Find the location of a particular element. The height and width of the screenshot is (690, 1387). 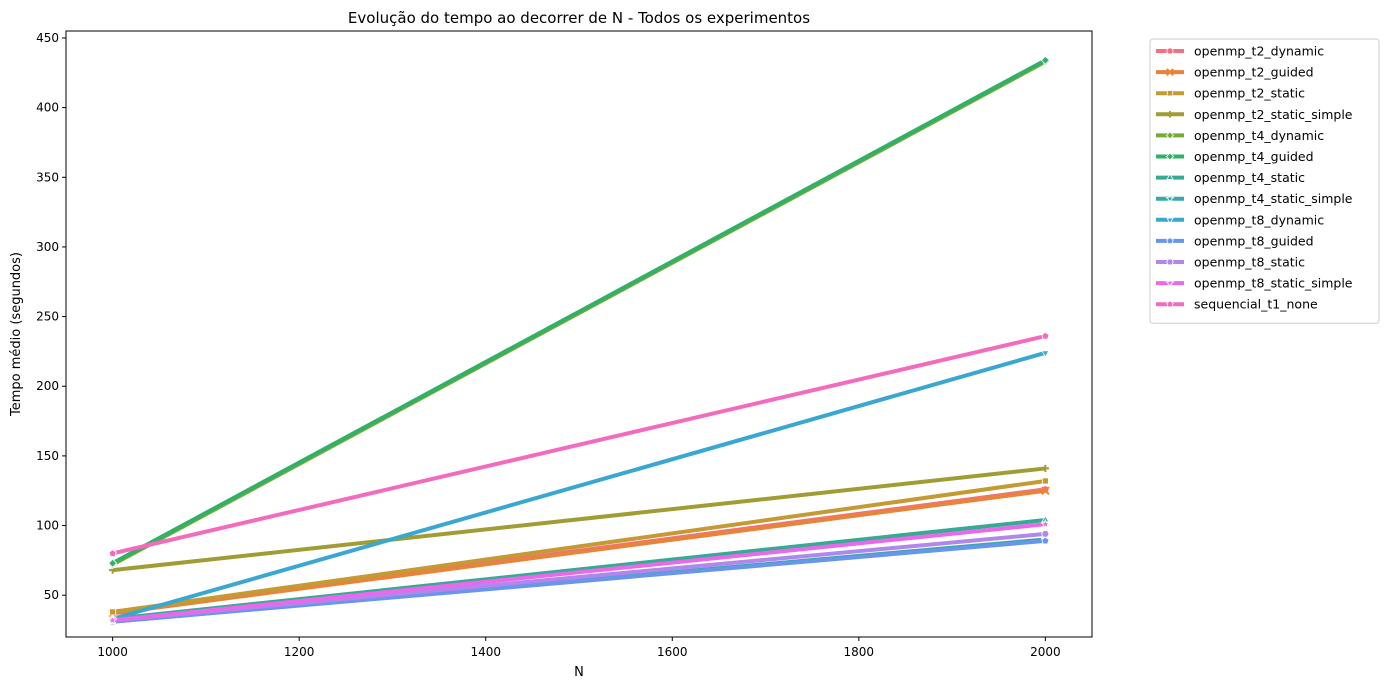

legend-label: openmp_t8_guided is located at coordinates (1254, 240).